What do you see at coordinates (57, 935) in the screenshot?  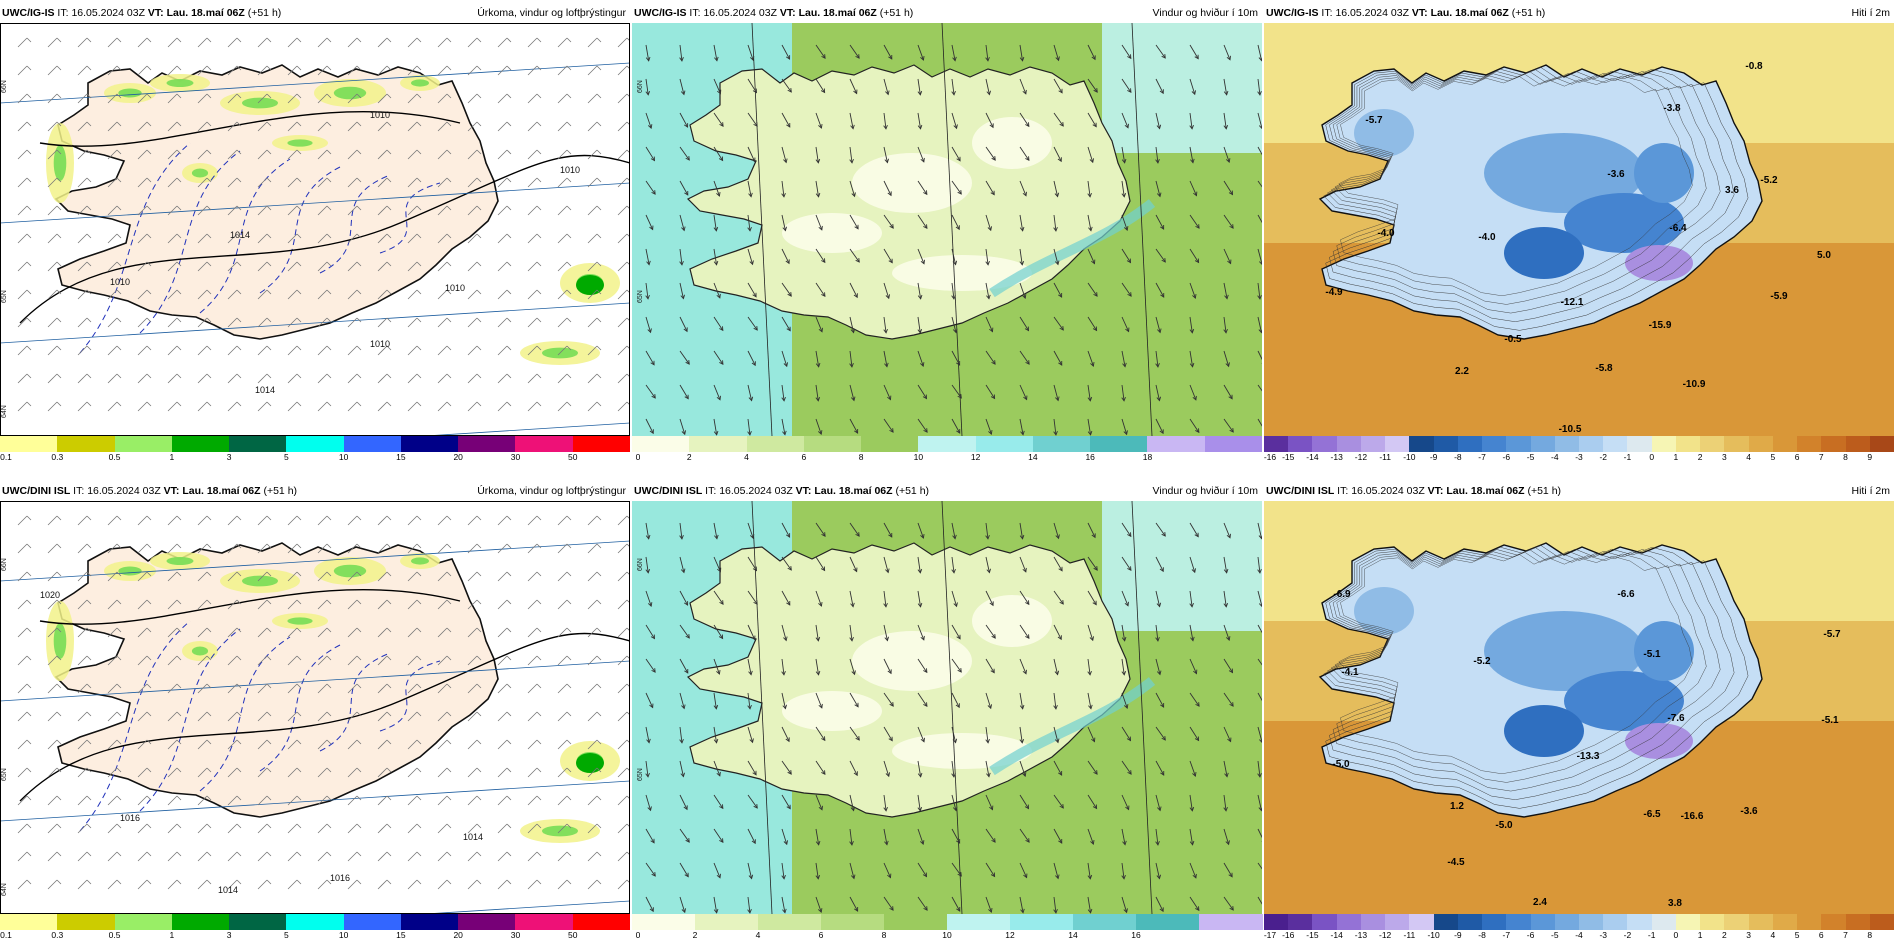 I see `colorbar-tick-label: 0.3` at bounding box center [57, 935].